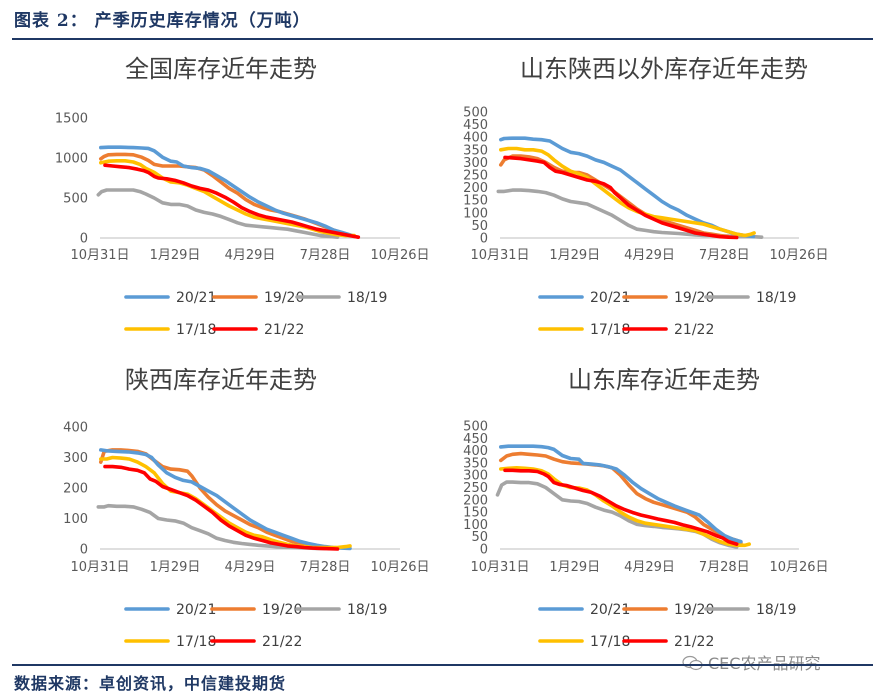 The height and width of the screenshot is (699, 885). What do you see at coordinates (442, 665) in the screenshot?
I see `source-rule` at bounding box center [442, 665].